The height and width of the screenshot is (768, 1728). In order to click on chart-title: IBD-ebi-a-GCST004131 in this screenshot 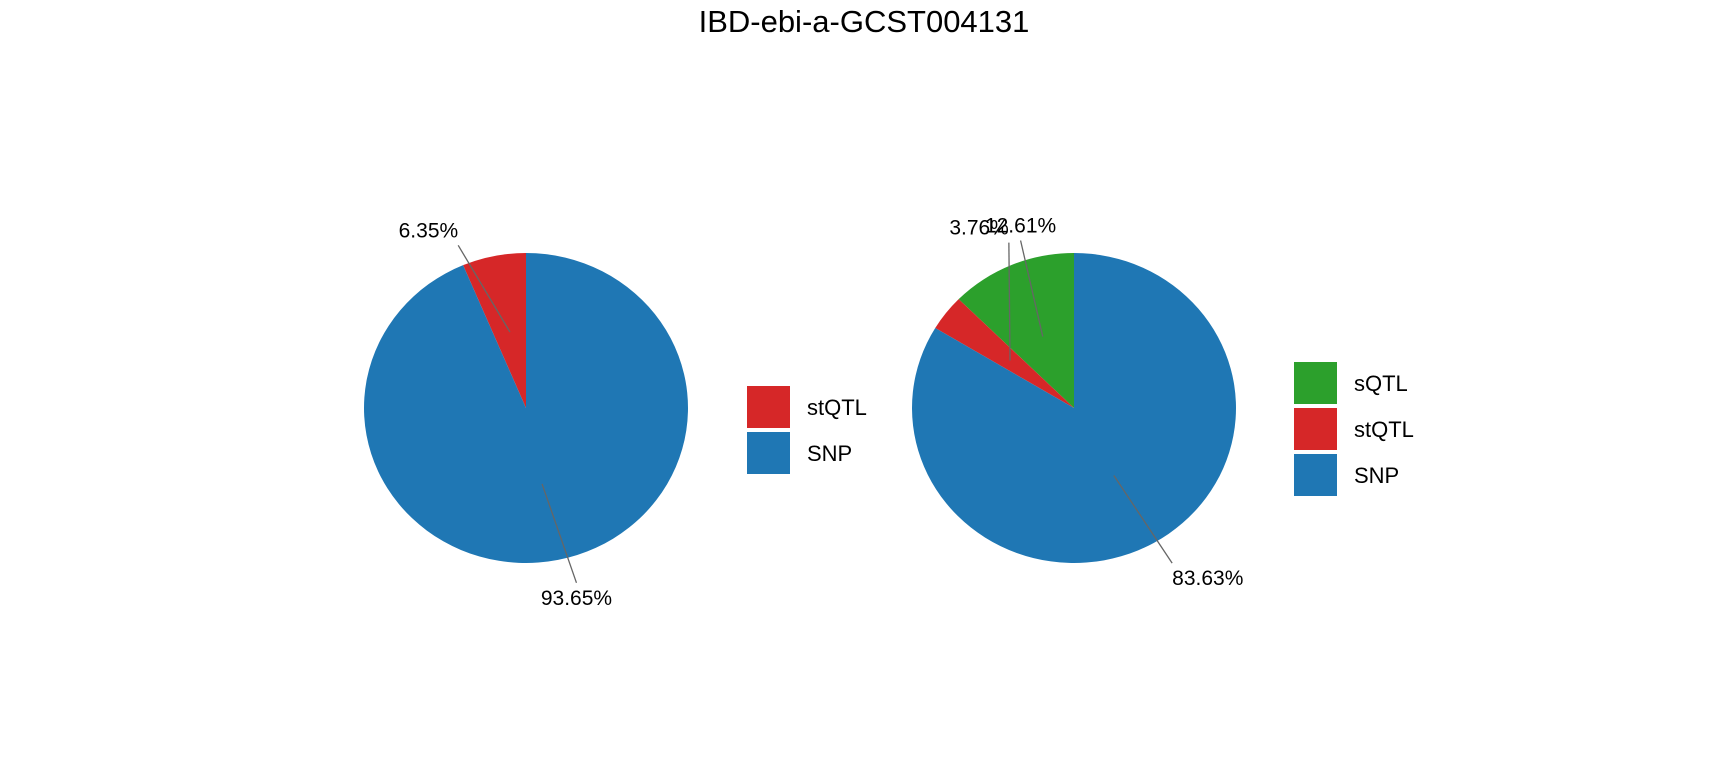, I will do `click(864, 21)`.